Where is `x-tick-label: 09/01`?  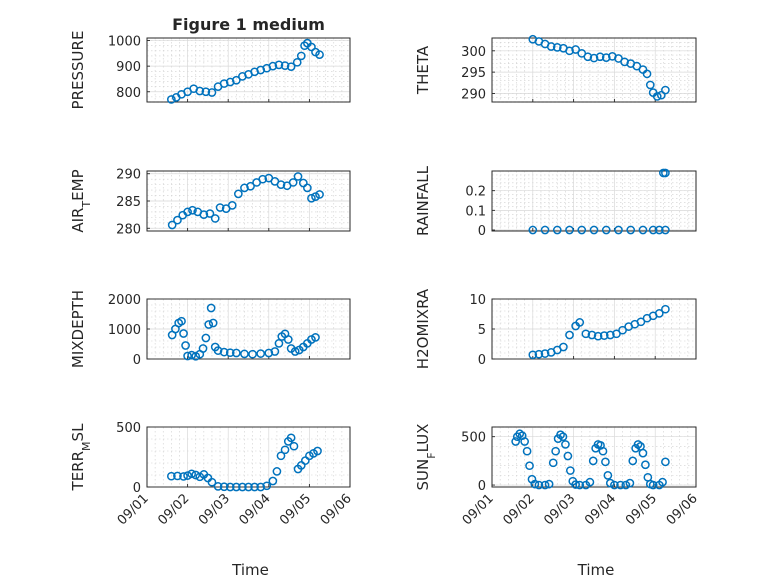
x-tick-label: 09/01 is located at coordinates (133, 509).